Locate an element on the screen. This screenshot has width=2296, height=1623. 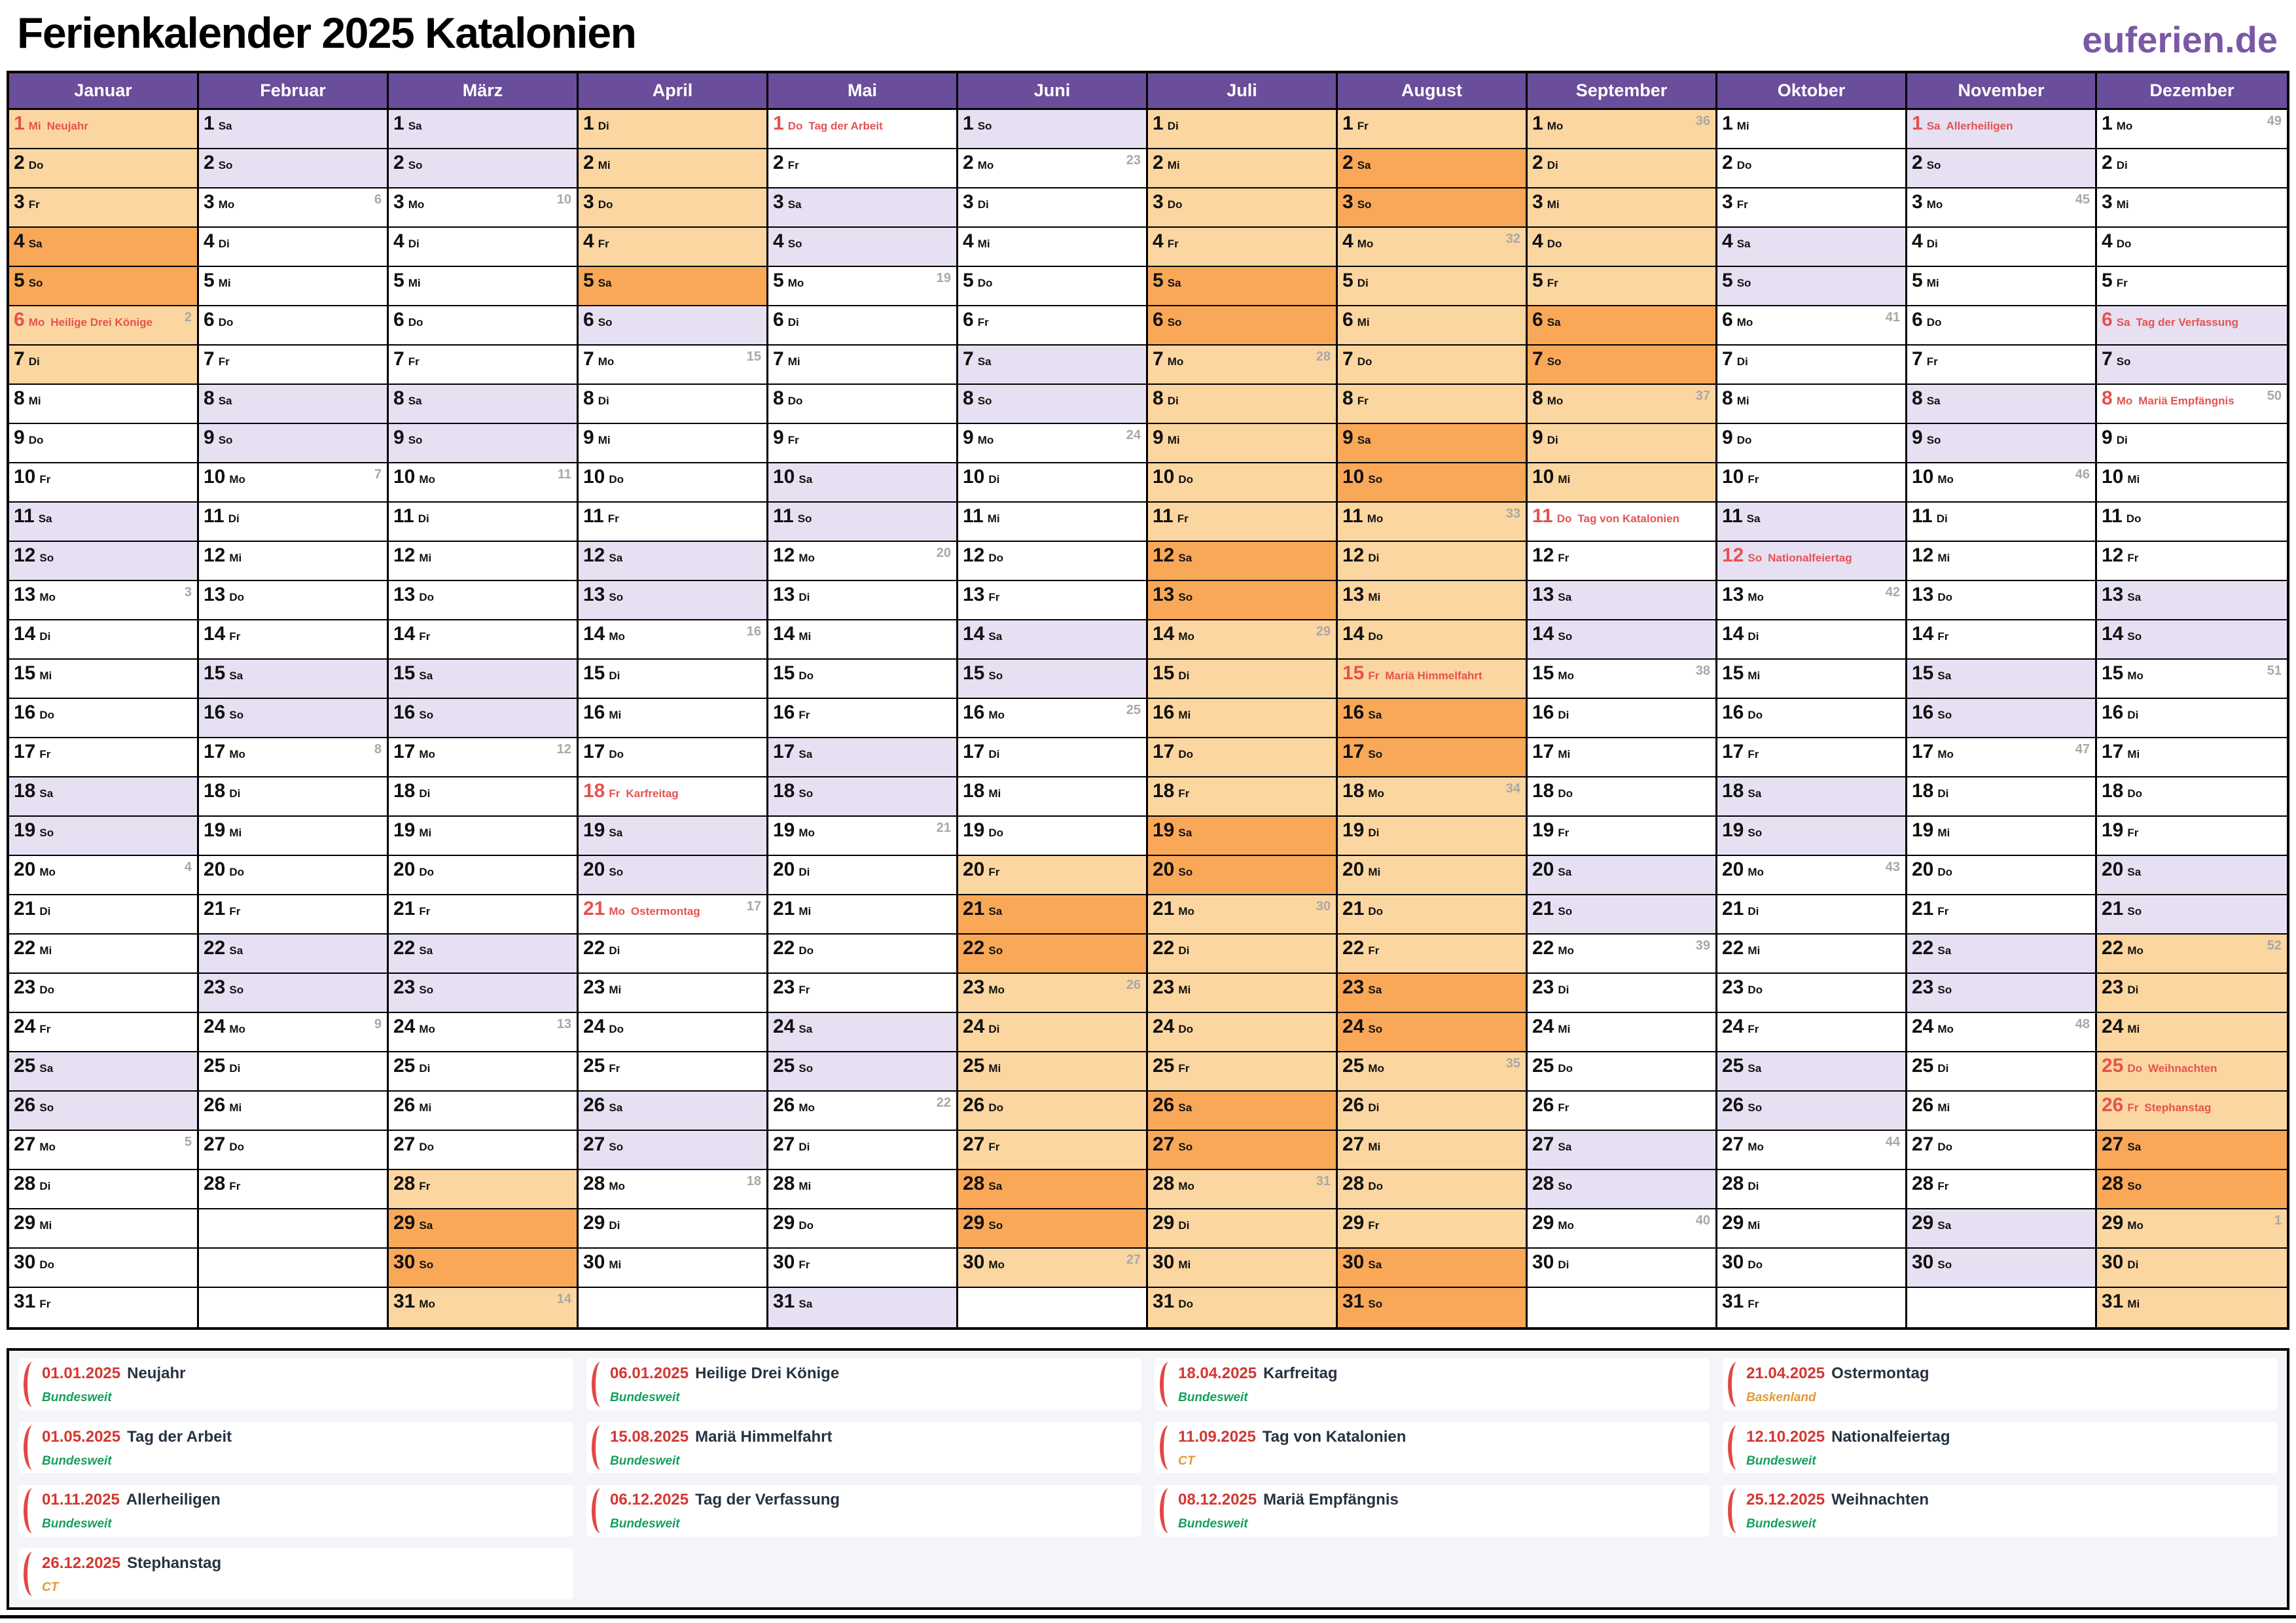
day-number: 17 is located at coordinates (974, 752).